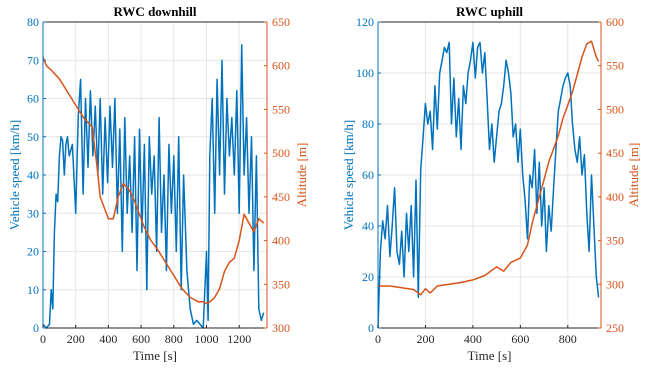  What do you see at coordinates (239, 339) in the screenshot?
I see `x-tick-label: 1200` at bounding box center [239, 339].